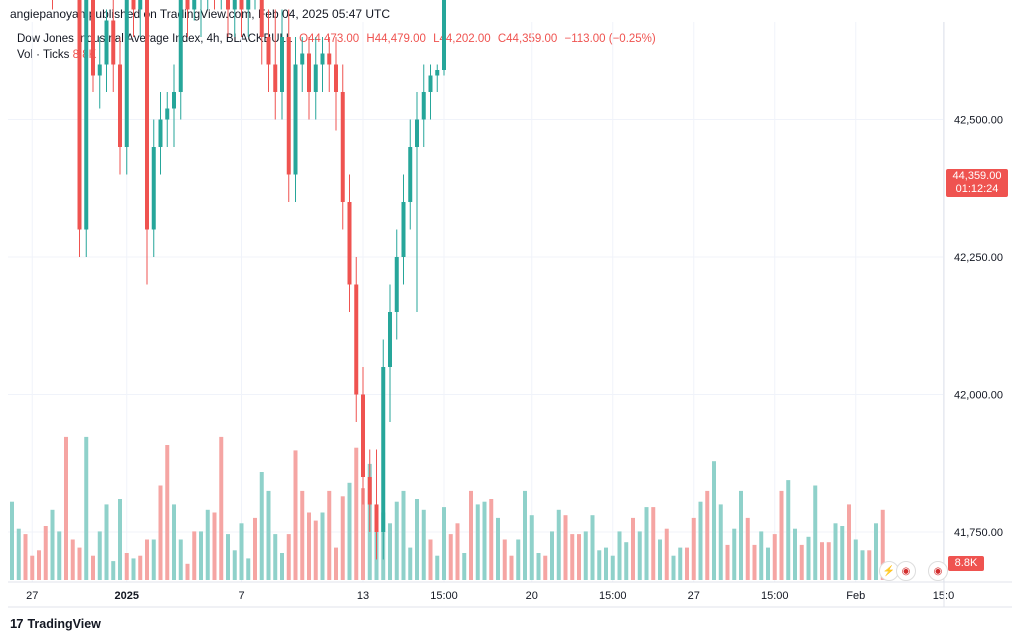 The image size is (1024, 641). I want to click on volume-label: Vol · Ticks, so click(43, 55).